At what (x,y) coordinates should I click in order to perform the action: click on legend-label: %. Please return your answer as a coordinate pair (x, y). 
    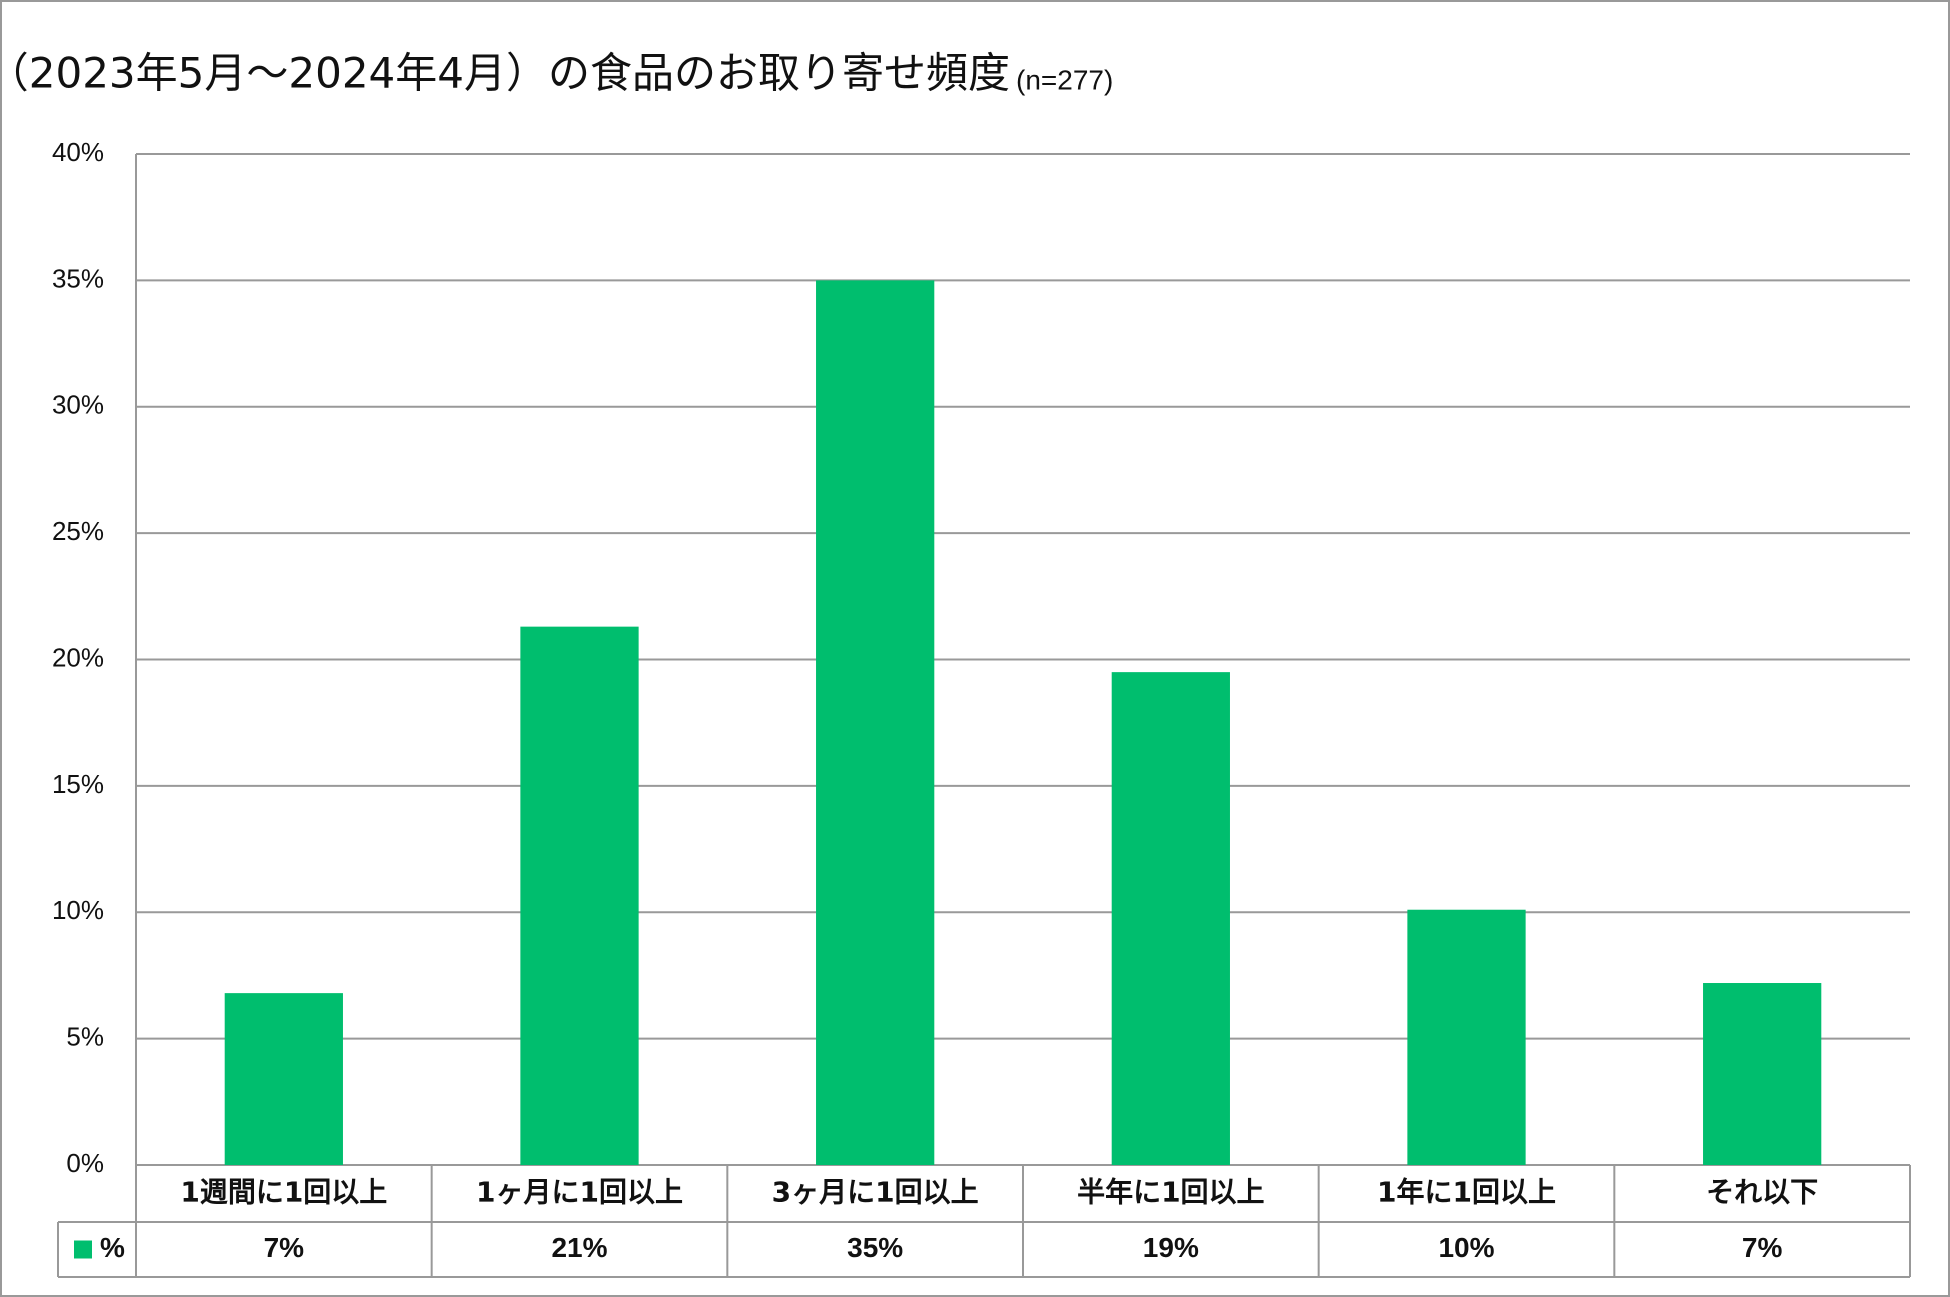
    Looking at the image, I should click on (112, 1247).